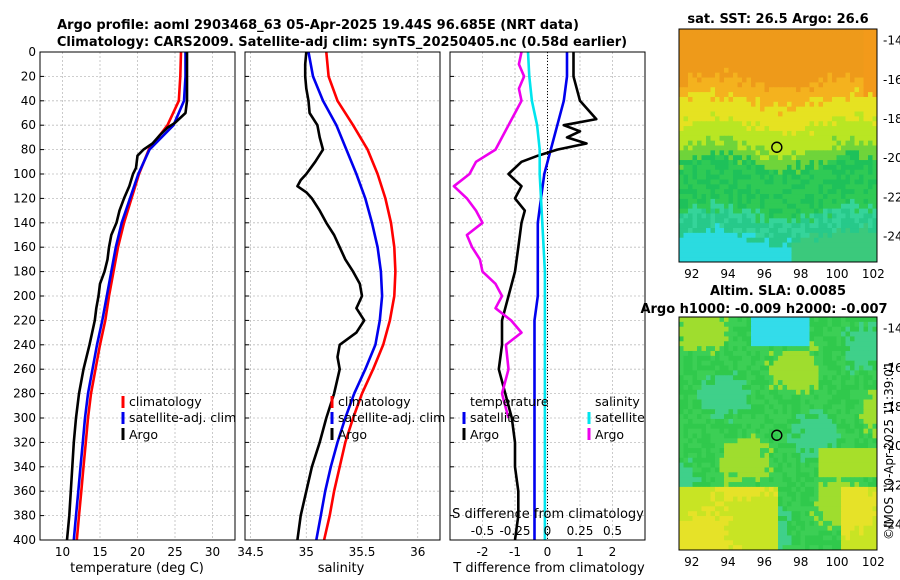  What do you see at coordinates (837, 562) in the screenshot?
I see `lon-tick-label: 100` at bounding box center [837, 562].